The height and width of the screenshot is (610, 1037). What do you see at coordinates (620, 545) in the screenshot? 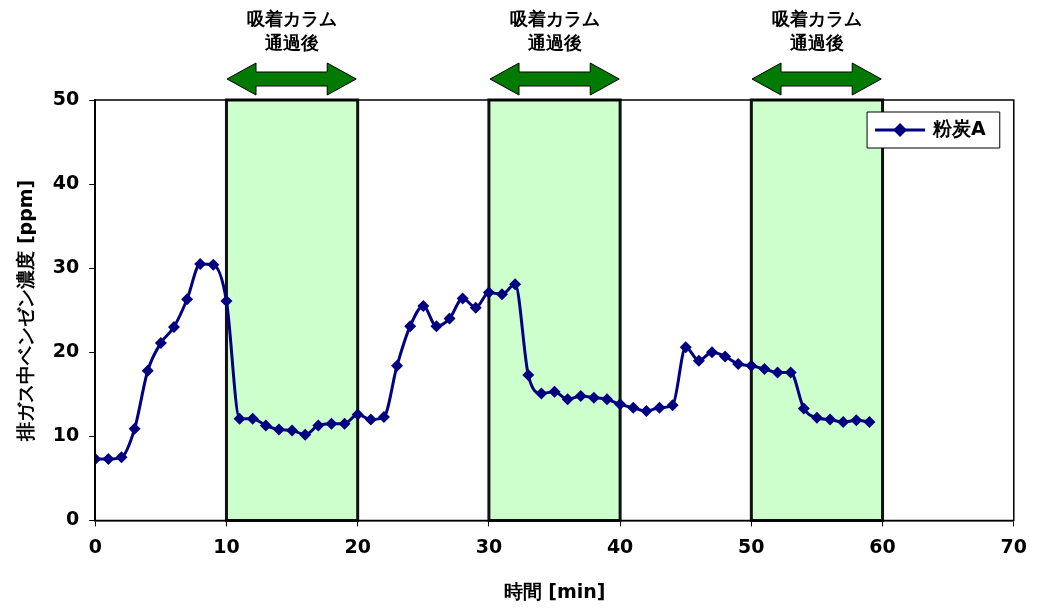
I see `x-tick-label: 40` at bounding box center [620, 545].